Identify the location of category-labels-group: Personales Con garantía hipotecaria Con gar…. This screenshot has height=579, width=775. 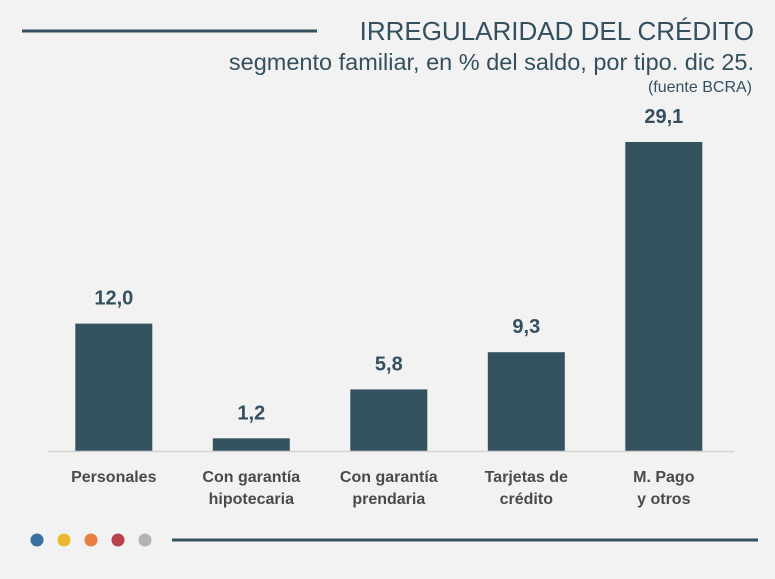
(383, 488).